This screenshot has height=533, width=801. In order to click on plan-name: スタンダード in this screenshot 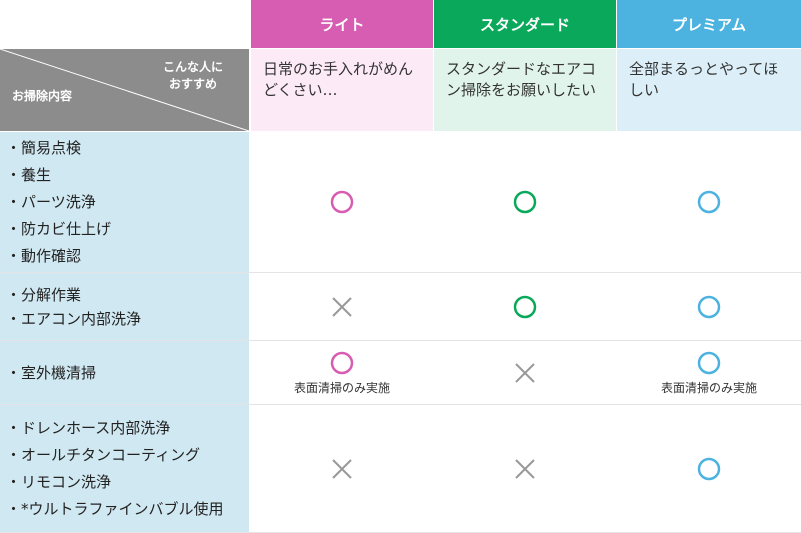, I will do `click(525, 24)`.